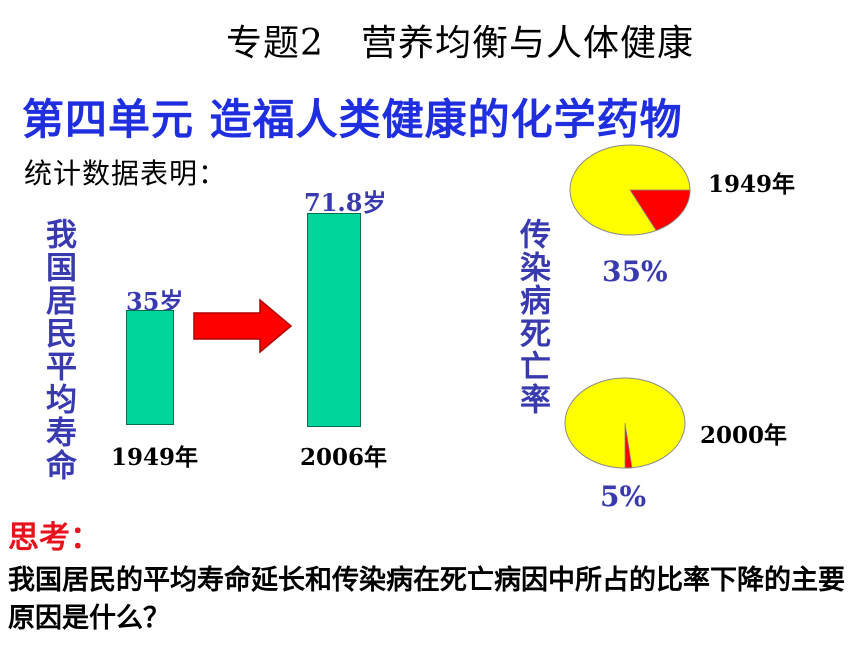 The image size is (860, 645). What do you see at coordinates (243, 326) in the screenshot?
I see `increase-arrow` at bounding box center [243, 326].